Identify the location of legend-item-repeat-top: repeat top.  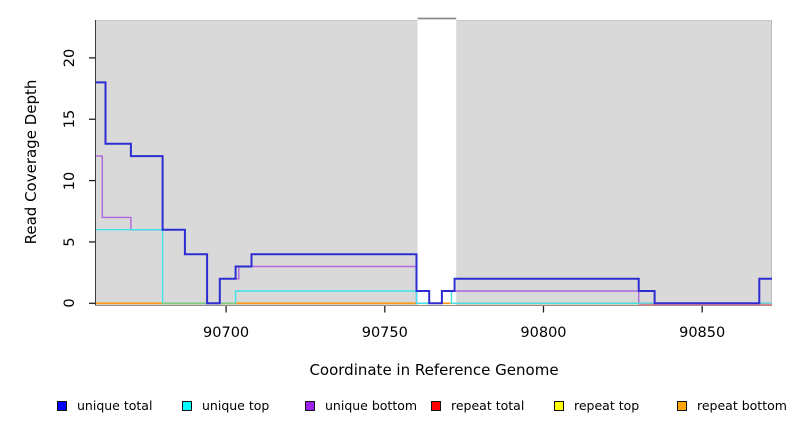
(596, 406).